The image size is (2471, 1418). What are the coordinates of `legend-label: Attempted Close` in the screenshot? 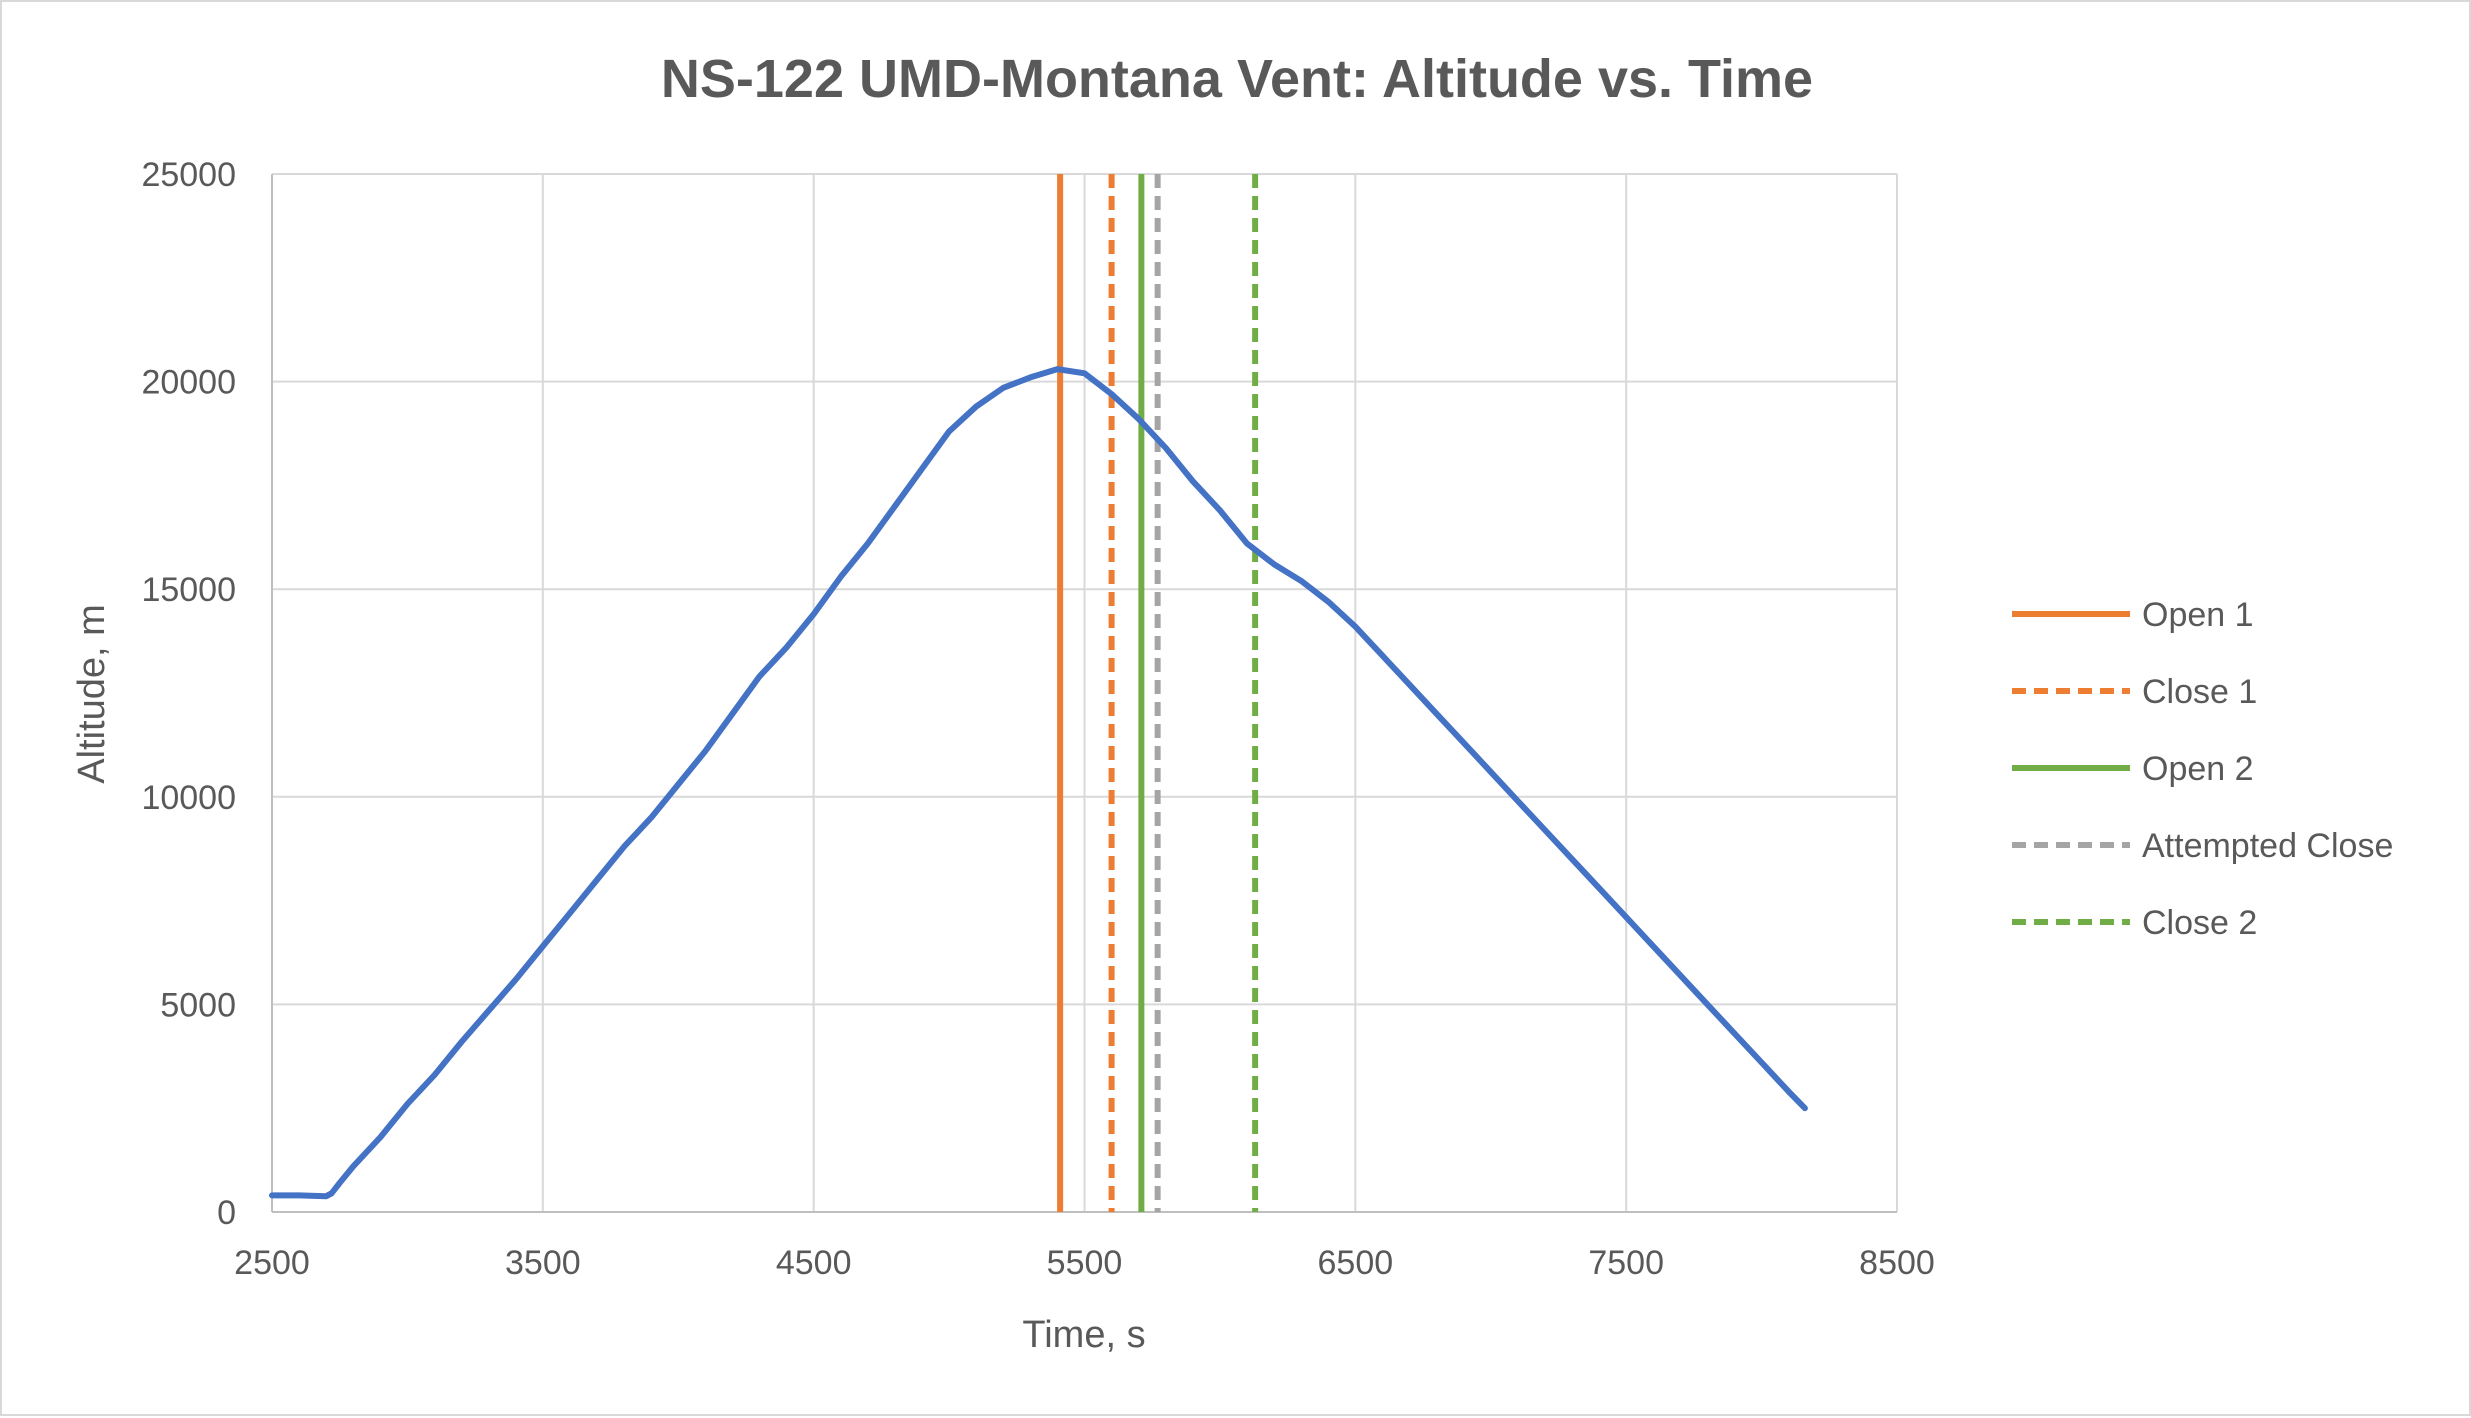 It's located at (2267, 846).